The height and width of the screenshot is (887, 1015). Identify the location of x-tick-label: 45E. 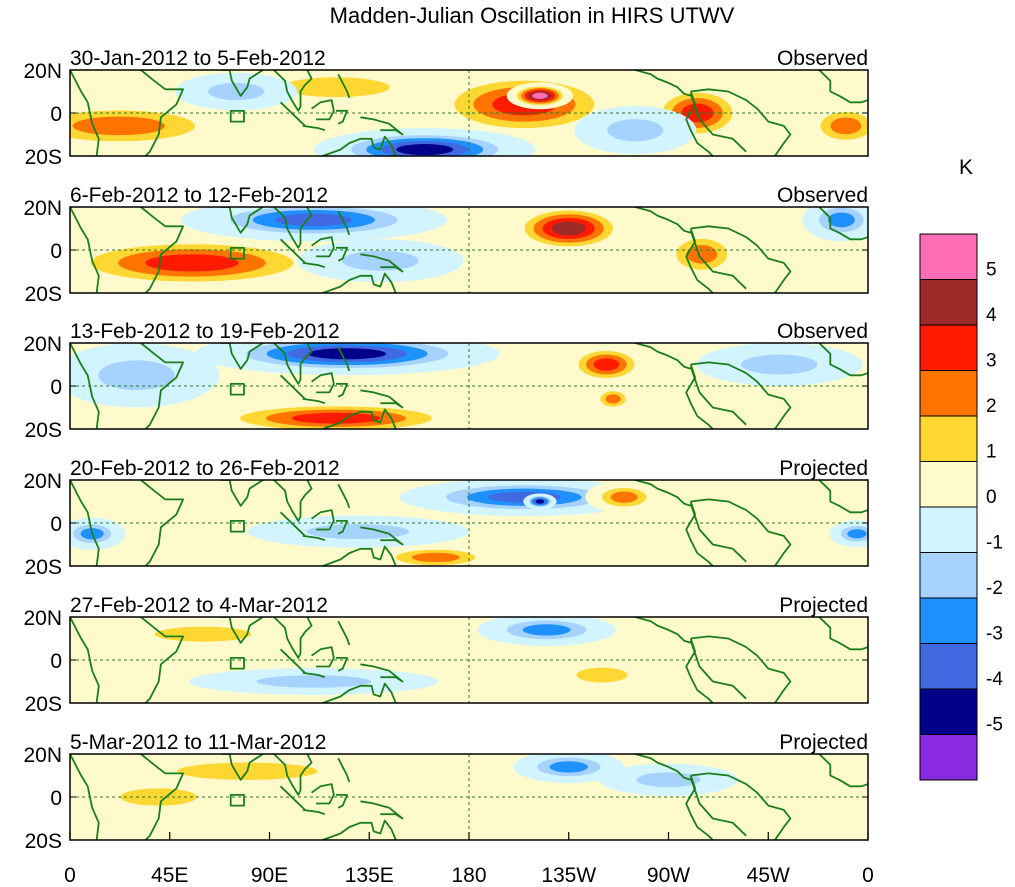
(169, 875).